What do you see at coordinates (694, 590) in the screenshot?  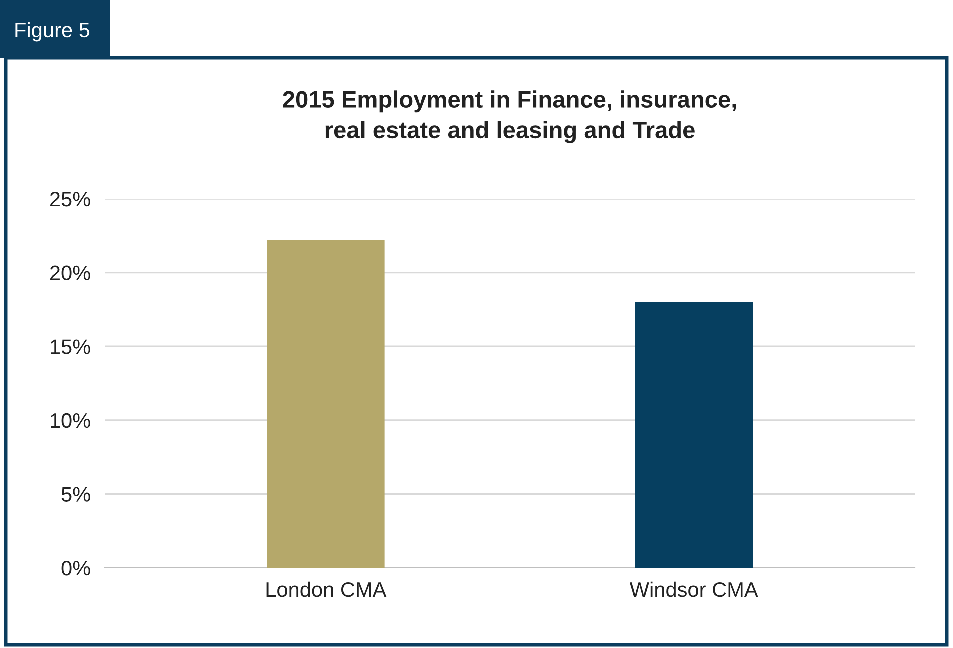 I see `x-tick-label: Windsor CMA` at bounding box center [694, 590].